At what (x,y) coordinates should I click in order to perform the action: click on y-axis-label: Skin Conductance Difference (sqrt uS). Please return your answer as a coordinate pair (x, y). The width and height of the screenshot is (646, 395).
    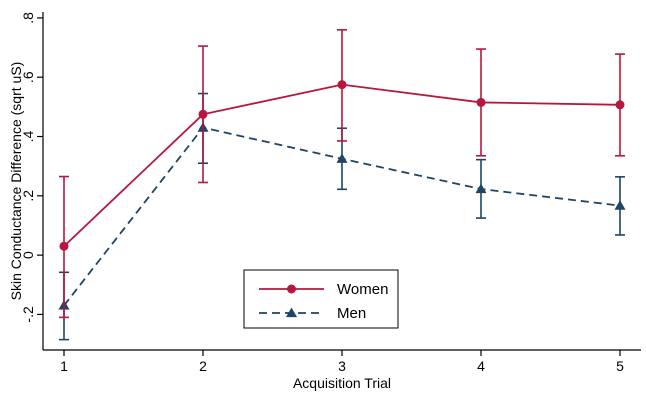
    Looking at the image, I should click on (16, 181).